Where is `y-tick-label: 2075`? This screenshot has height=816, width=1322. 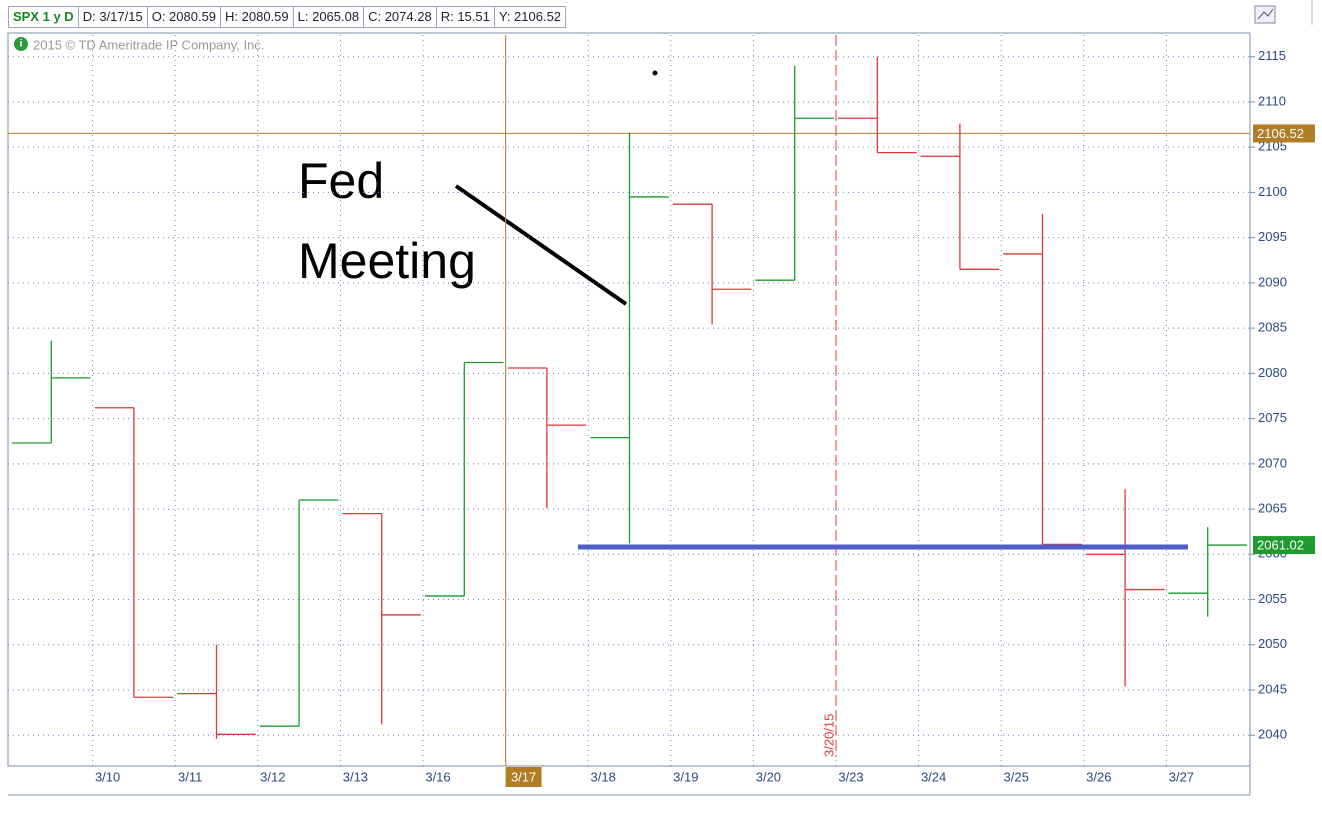
y-tick-label: 2075 is located at coordinates (1272, 417).